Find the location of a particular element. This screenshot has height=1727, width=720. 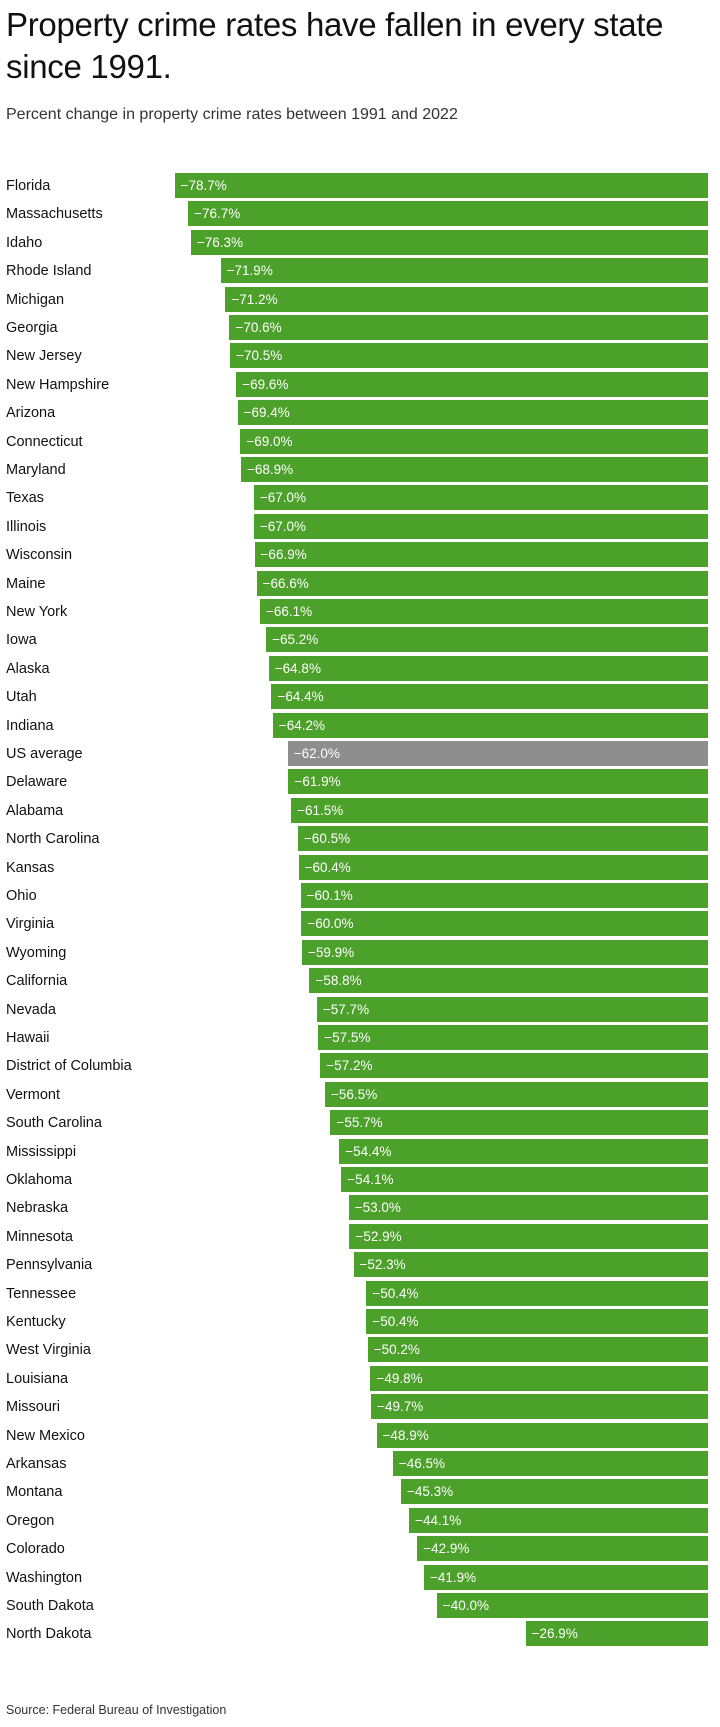

value-label: −65.2% is located at coordinates (295, 640).